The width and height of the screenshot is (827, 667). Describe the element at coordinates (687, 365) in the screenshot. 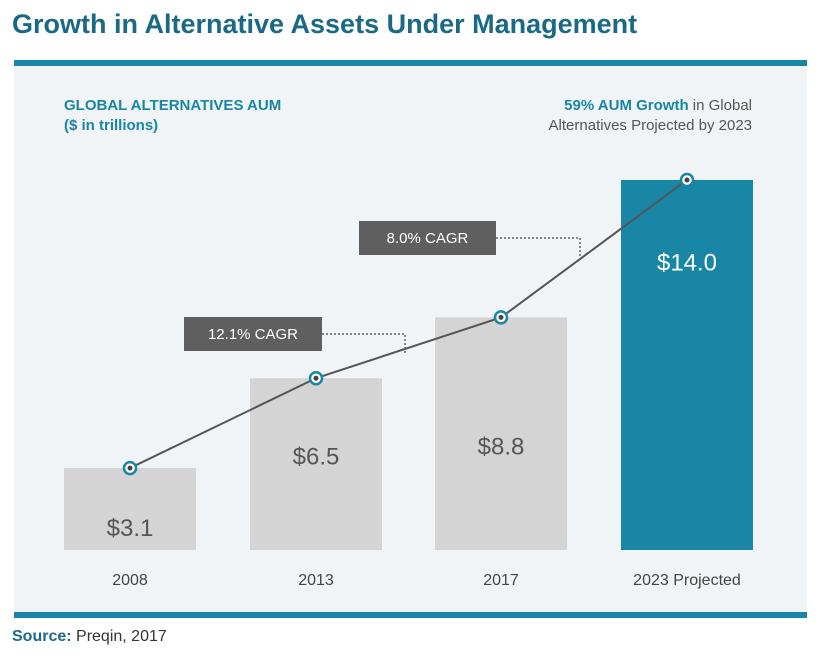

I see `bar-2023-projected` at that location.